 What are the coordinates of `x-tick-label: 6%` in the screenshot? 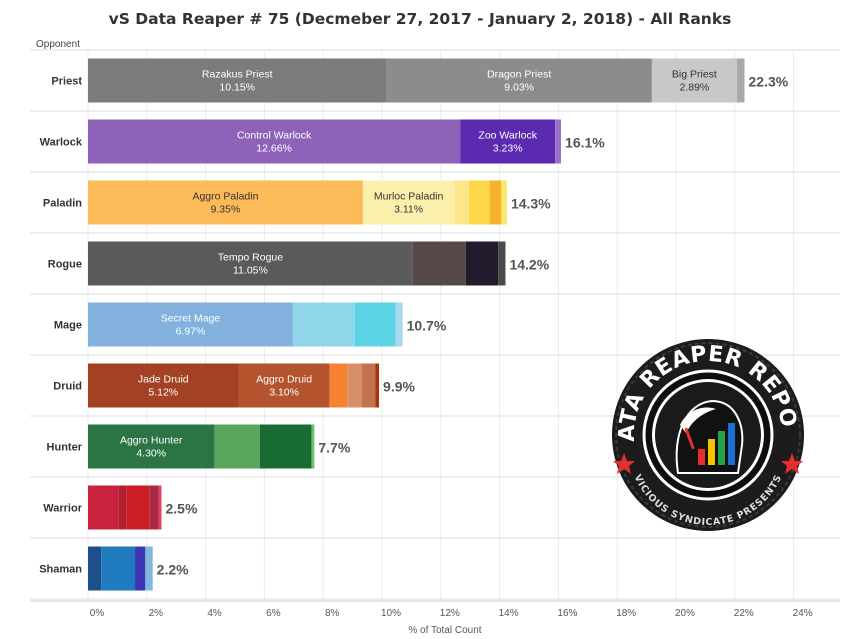 It's located at (273, 613).